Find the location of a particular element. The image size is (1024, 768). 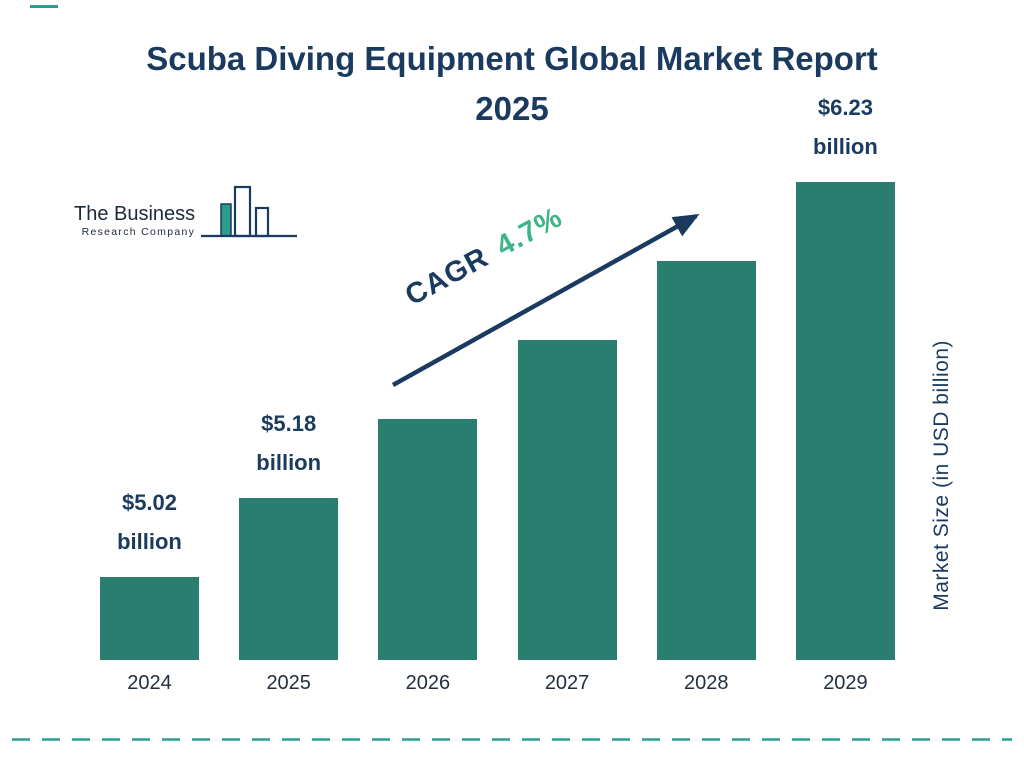

x-tick-2026: 2026 is located at coordinates (428, 683).